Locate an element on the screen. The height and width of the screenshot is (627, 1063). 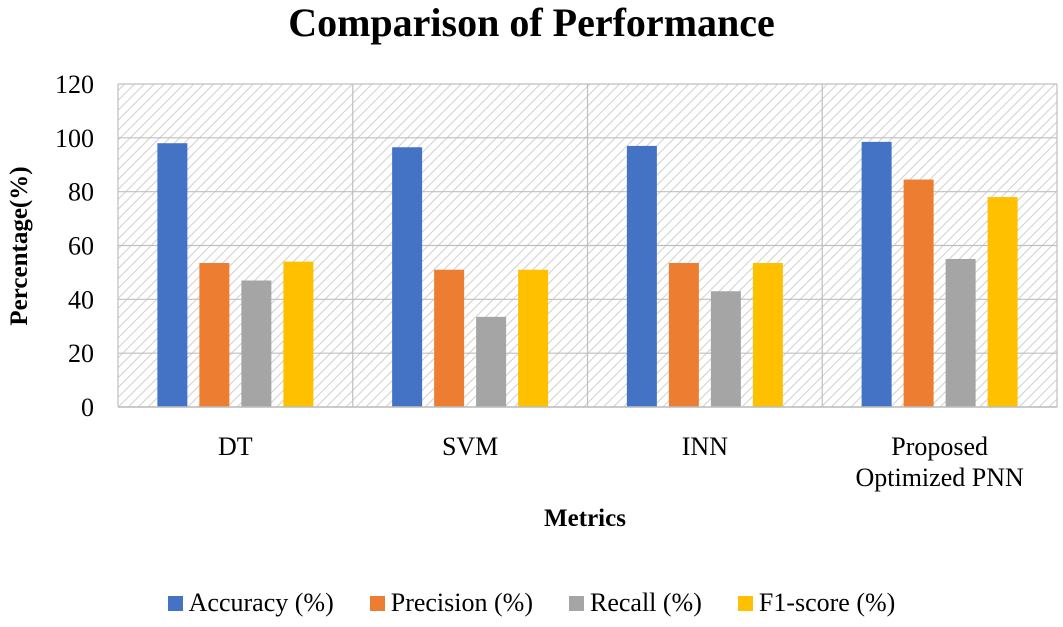
y-tick-label: 120 is located at coordinates (74, 84).